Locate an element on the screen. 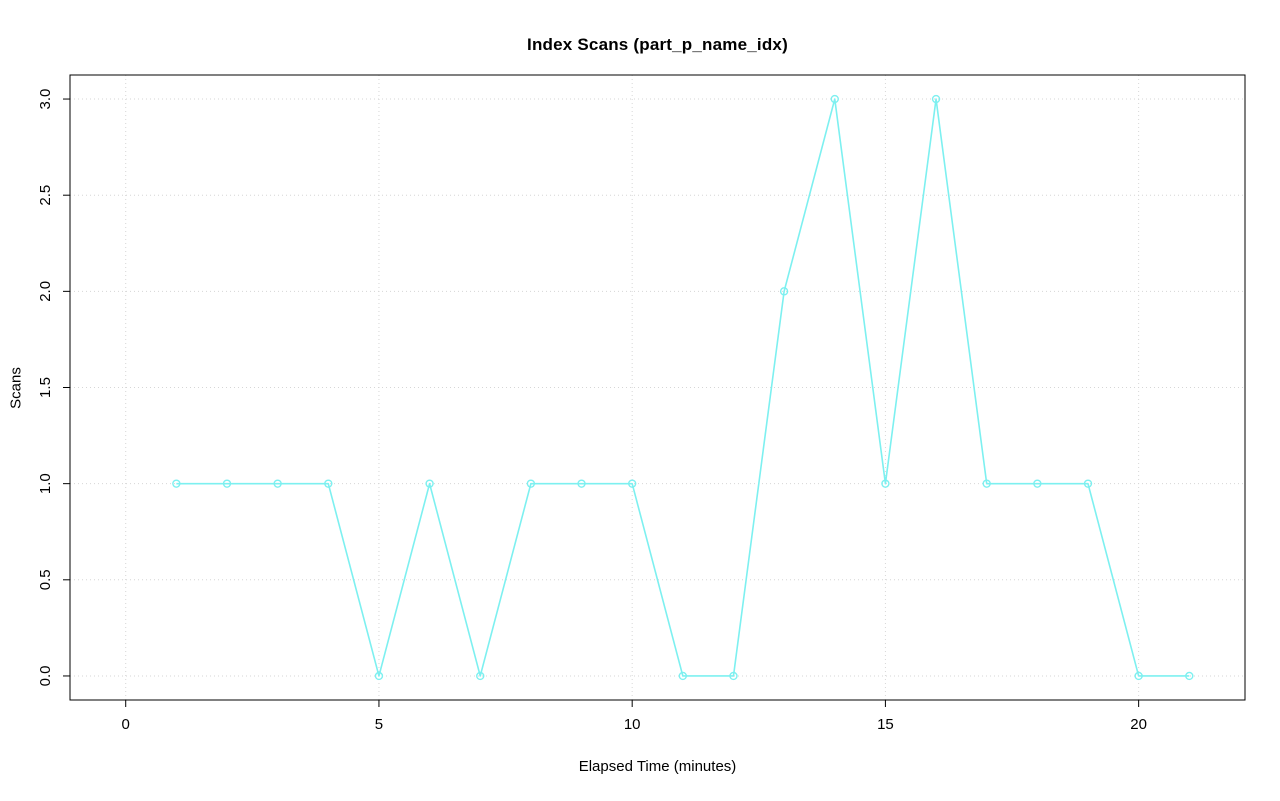  x-tick-label: 5 is located at coordinates (379, 724).